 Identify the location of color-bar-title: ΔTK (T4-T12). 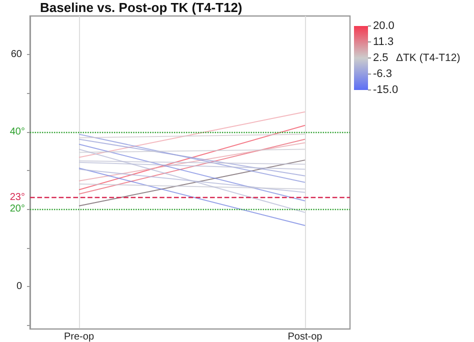
(428, 58).